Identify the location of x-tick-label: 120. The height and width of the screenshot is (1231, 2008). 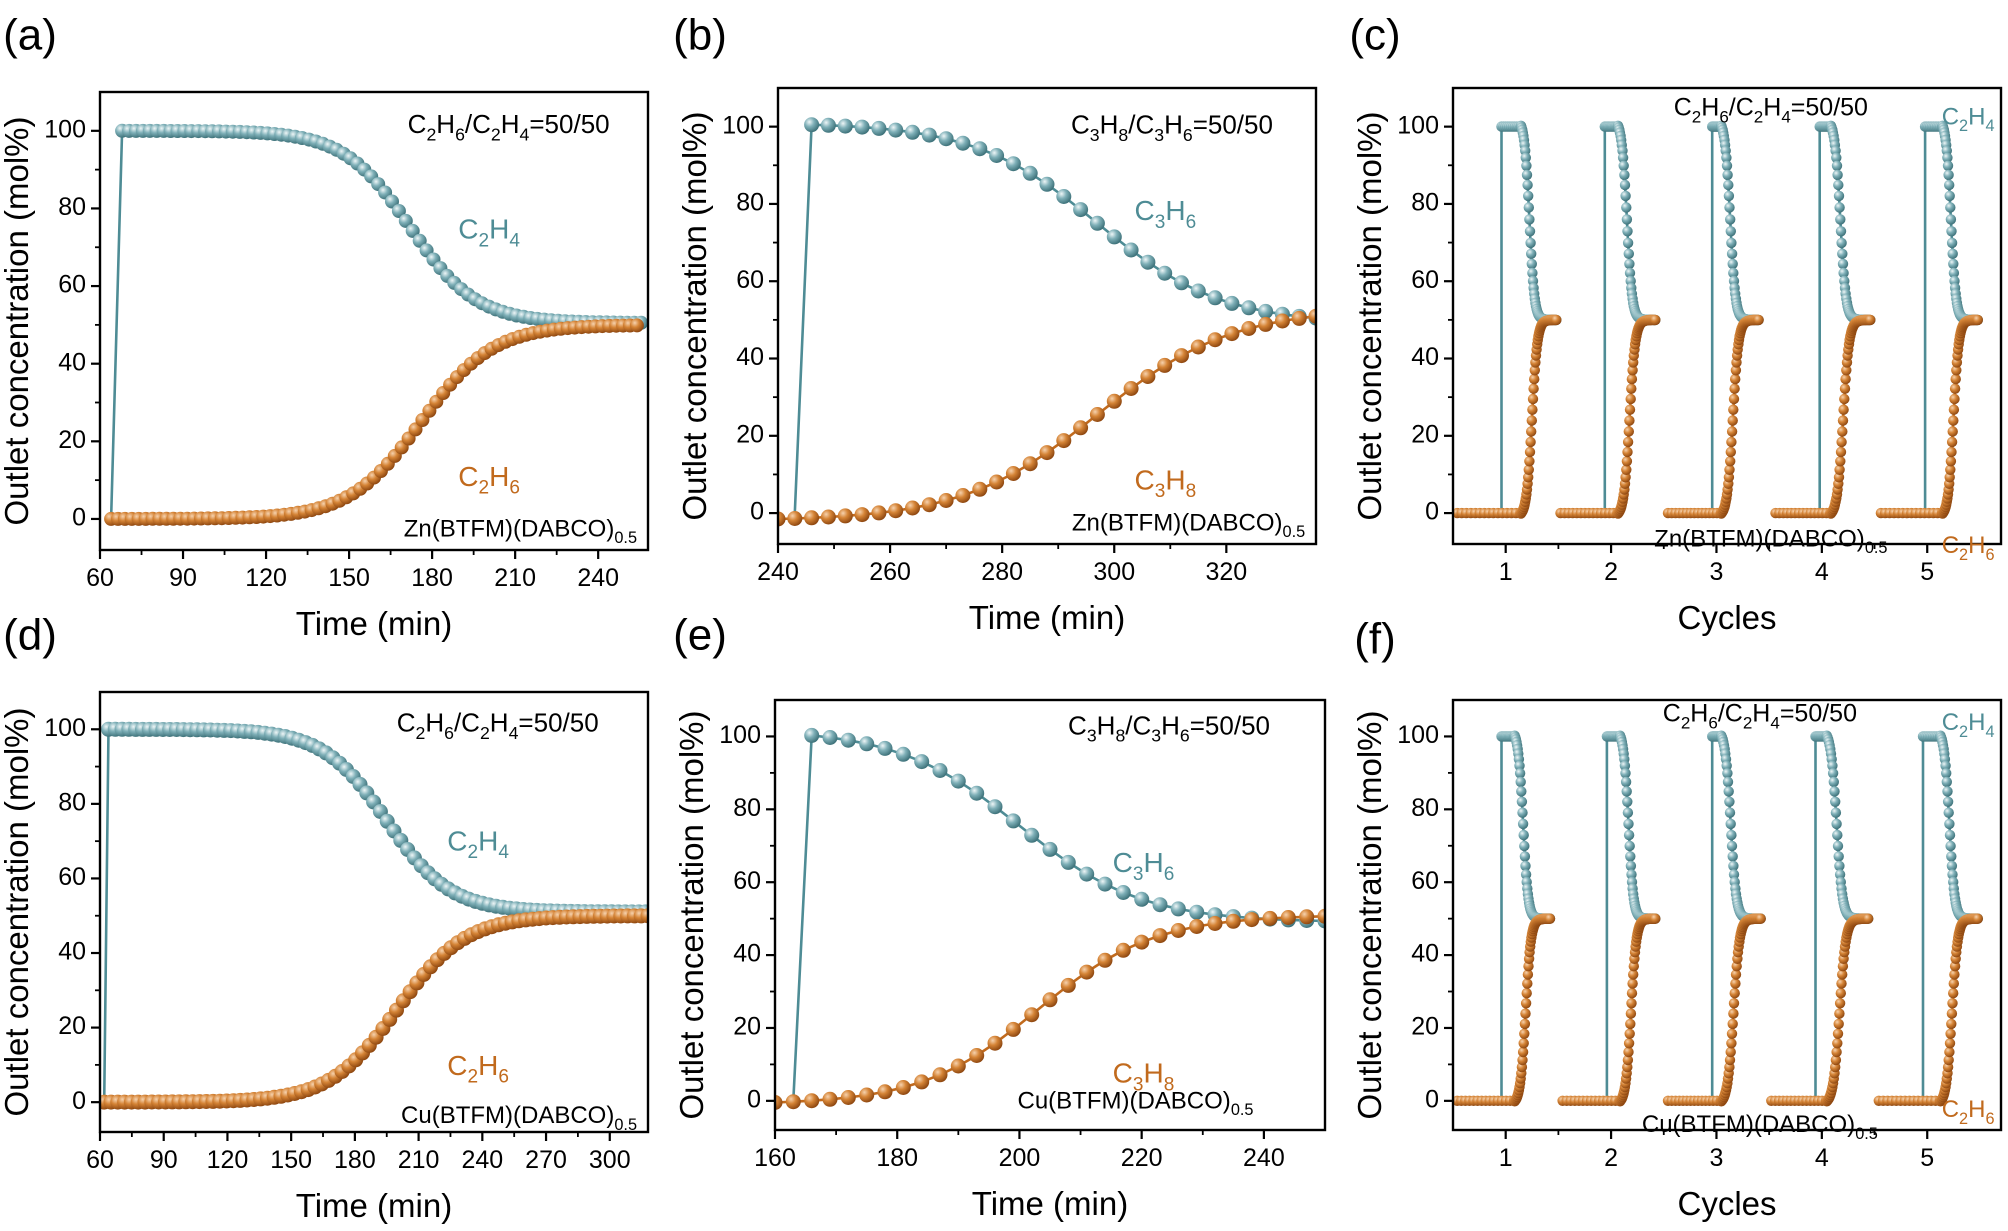
(266, 578).